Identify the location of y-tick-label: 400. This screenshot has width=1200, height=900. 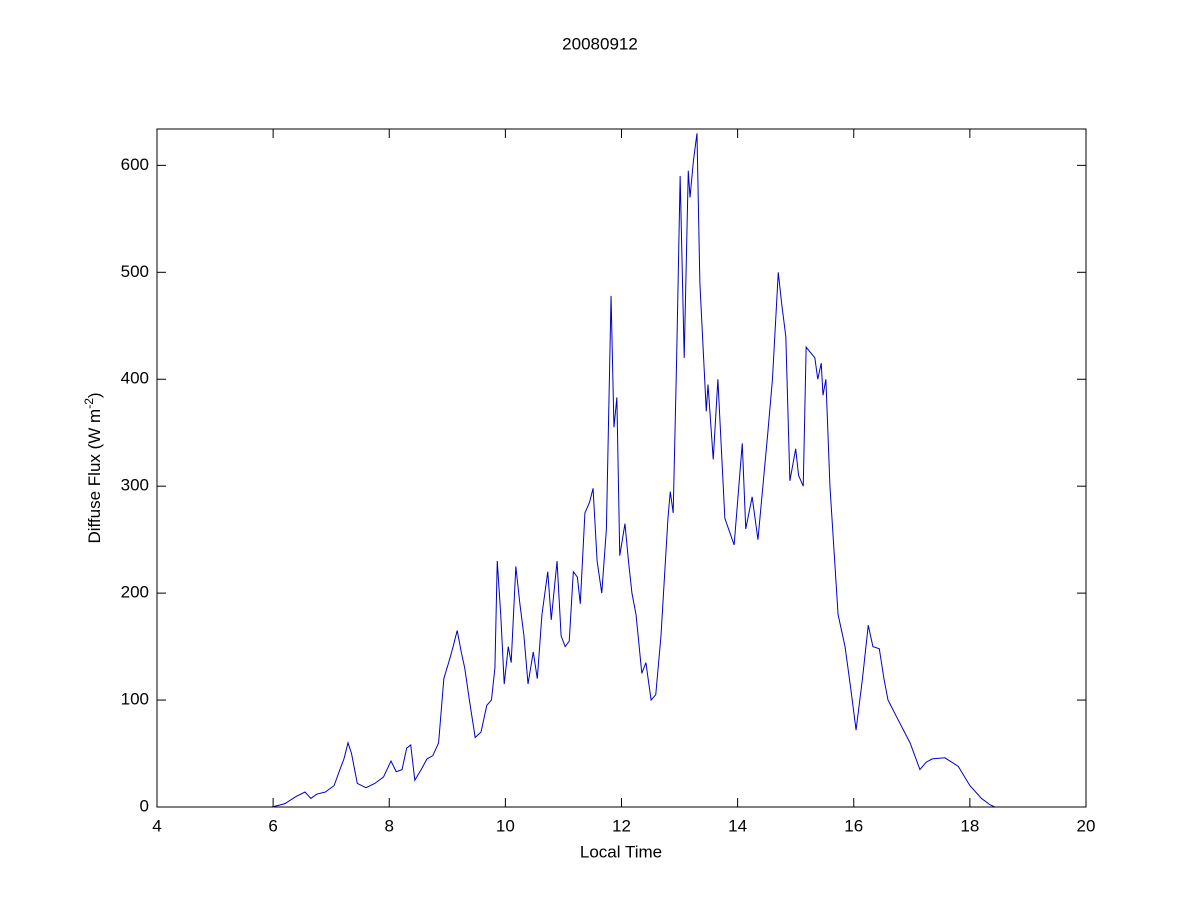
(135, 378).